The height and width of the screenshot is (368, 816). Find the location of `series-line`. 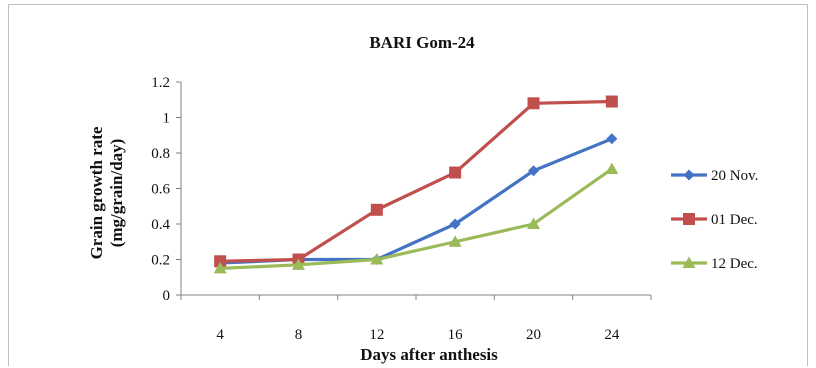

series-line is located at coordinates (416, 218).